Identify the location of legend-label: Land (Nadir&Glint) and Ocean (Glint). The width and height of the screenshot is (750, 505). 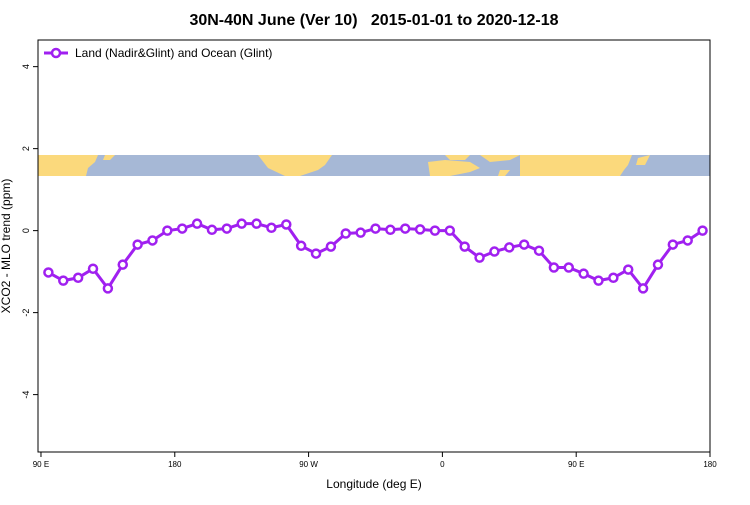
(173, 53).